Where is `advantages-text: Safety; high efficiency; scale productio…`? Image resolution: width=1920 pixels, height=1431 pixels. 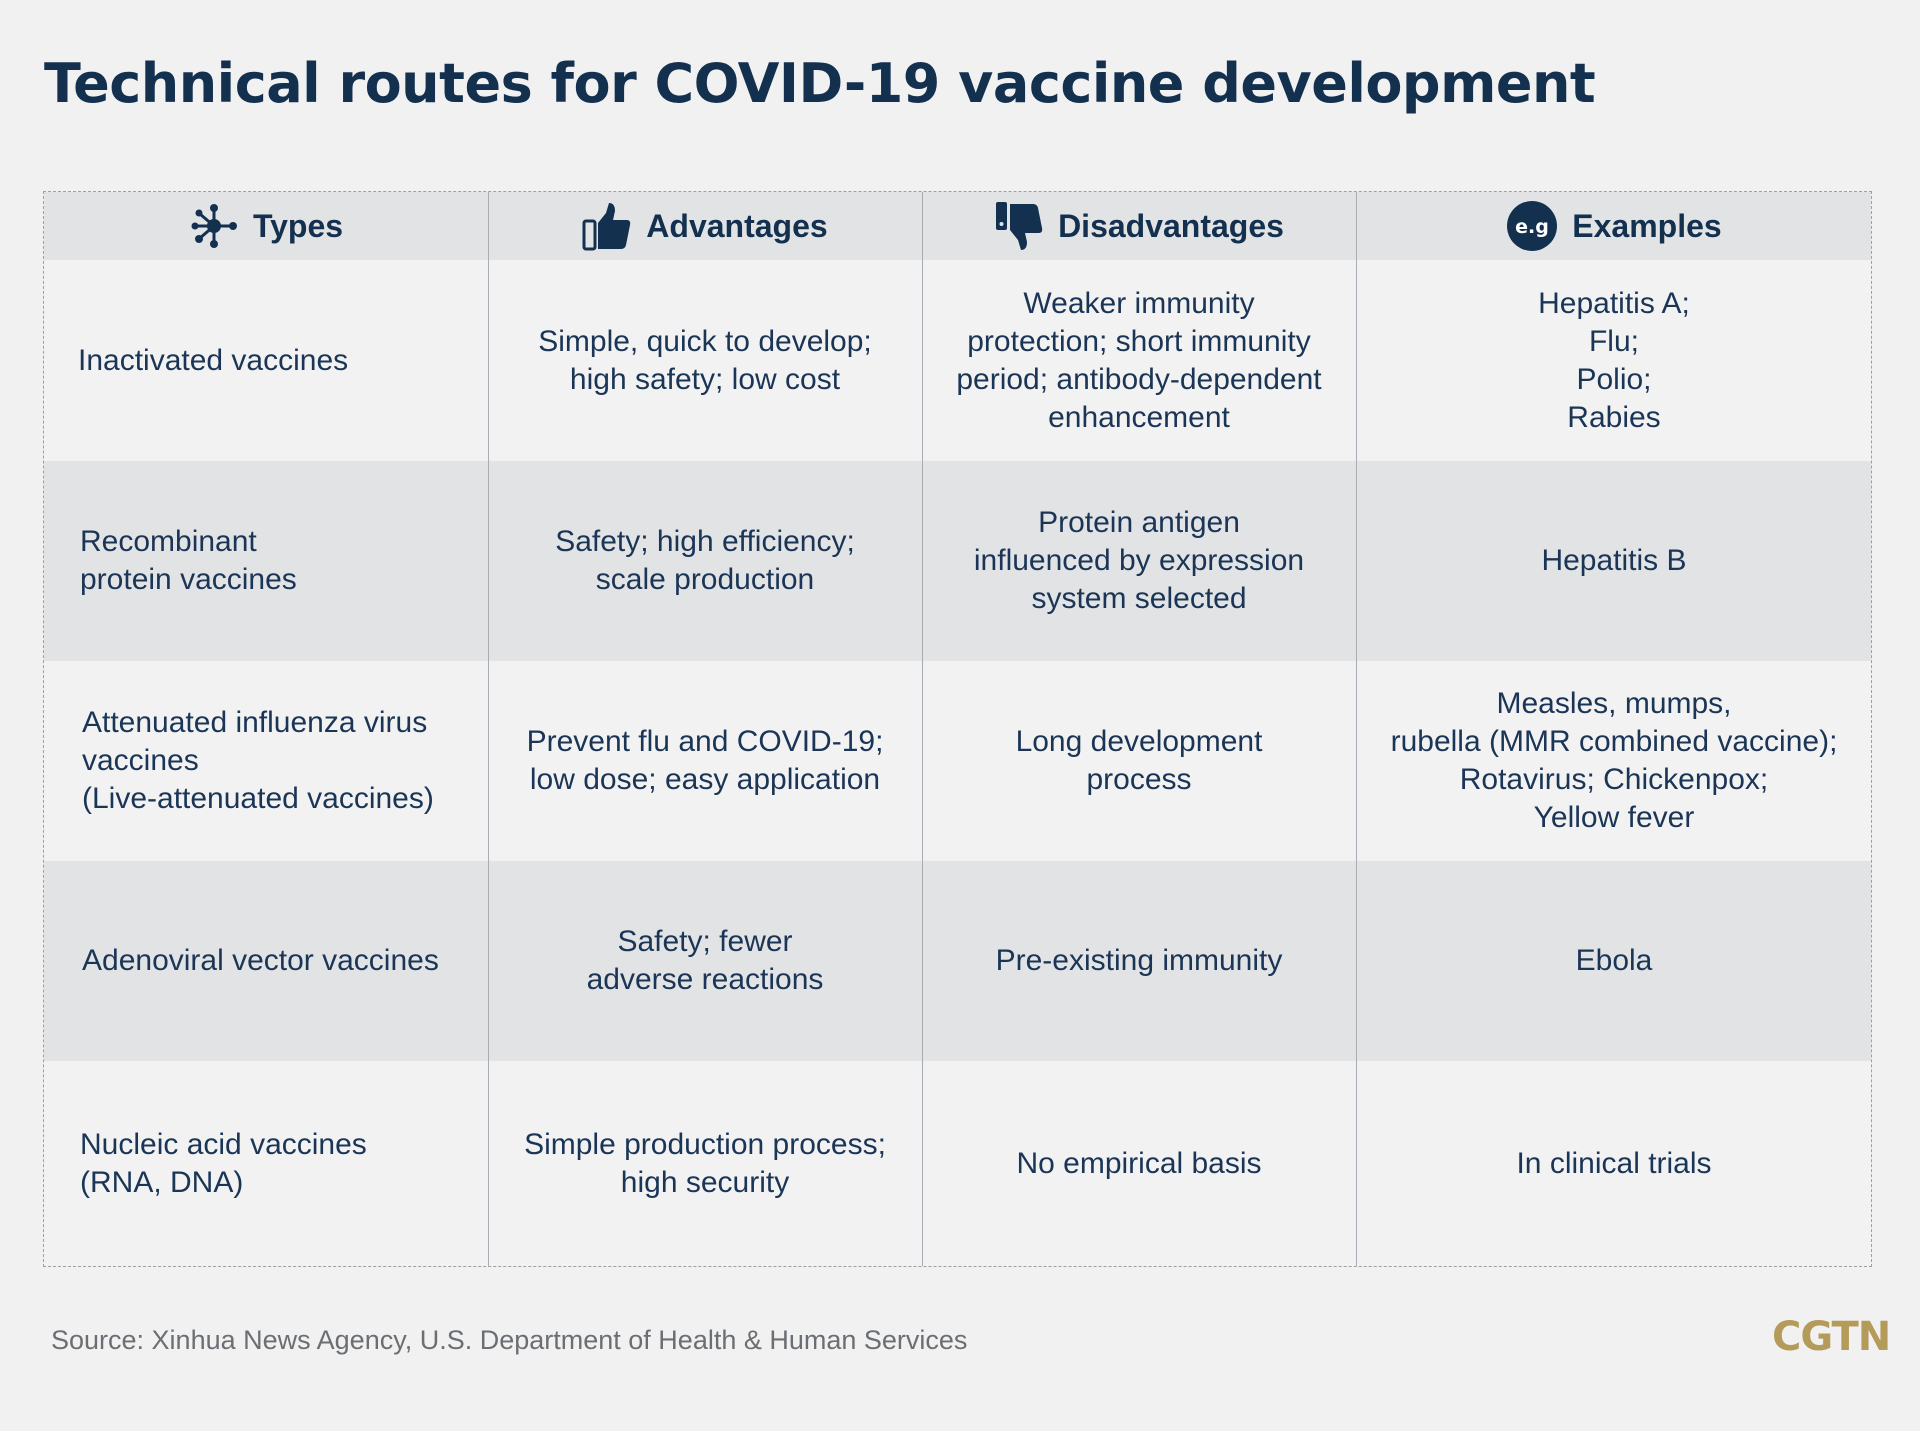 advantages-text: Safety; high efficiency; scale productio… is located at coordinates (705, 560).